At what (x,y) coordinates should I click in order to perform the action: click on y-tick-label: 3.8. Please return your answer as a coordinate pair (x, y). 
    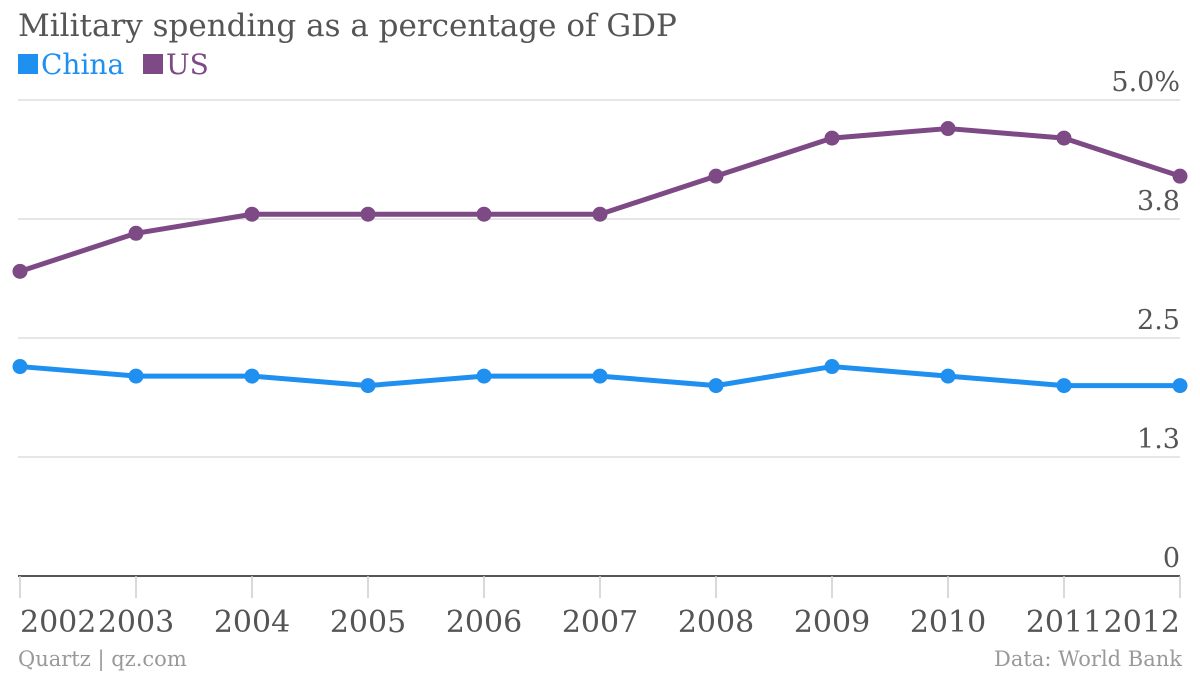
    Looking at the image, I should click on (1158, 201).